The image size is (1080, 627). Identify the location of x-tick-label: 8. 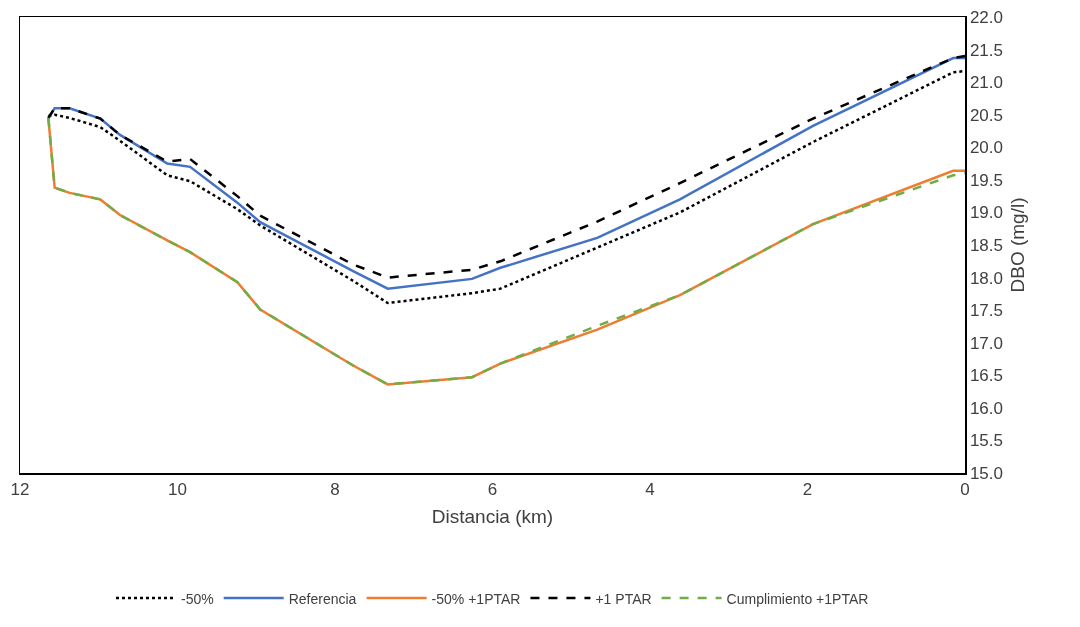
(335, 489).